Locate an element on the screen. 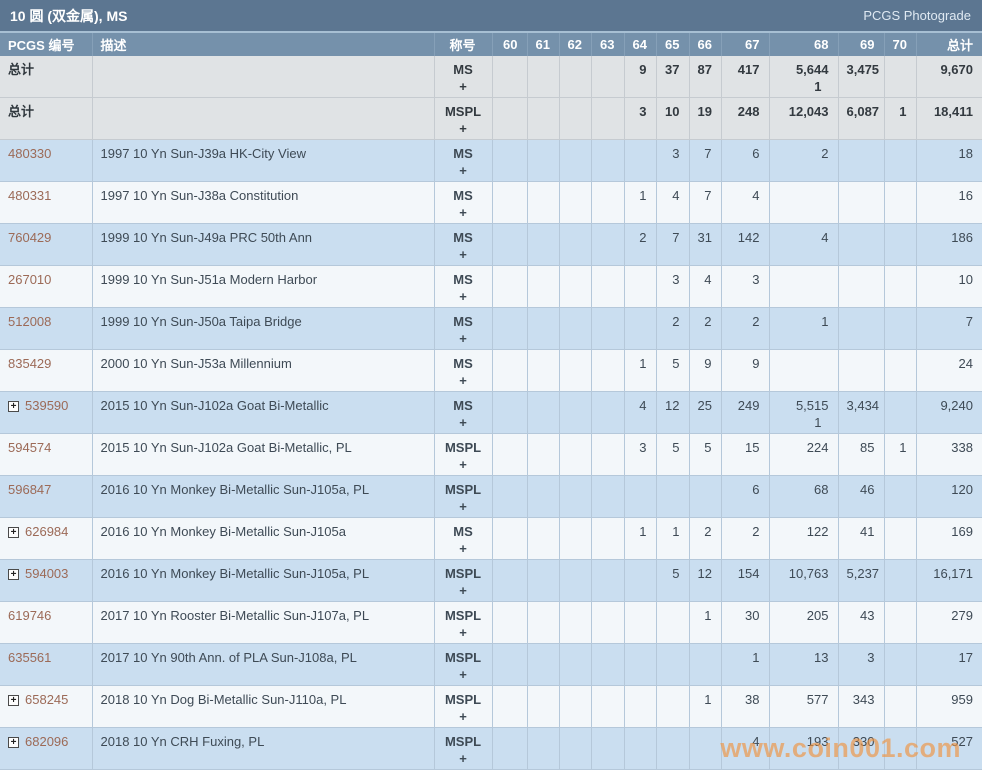 The height and width of the screenshot is (771, 982). grade-count-value: 9 is located at coordinates (708, 363).